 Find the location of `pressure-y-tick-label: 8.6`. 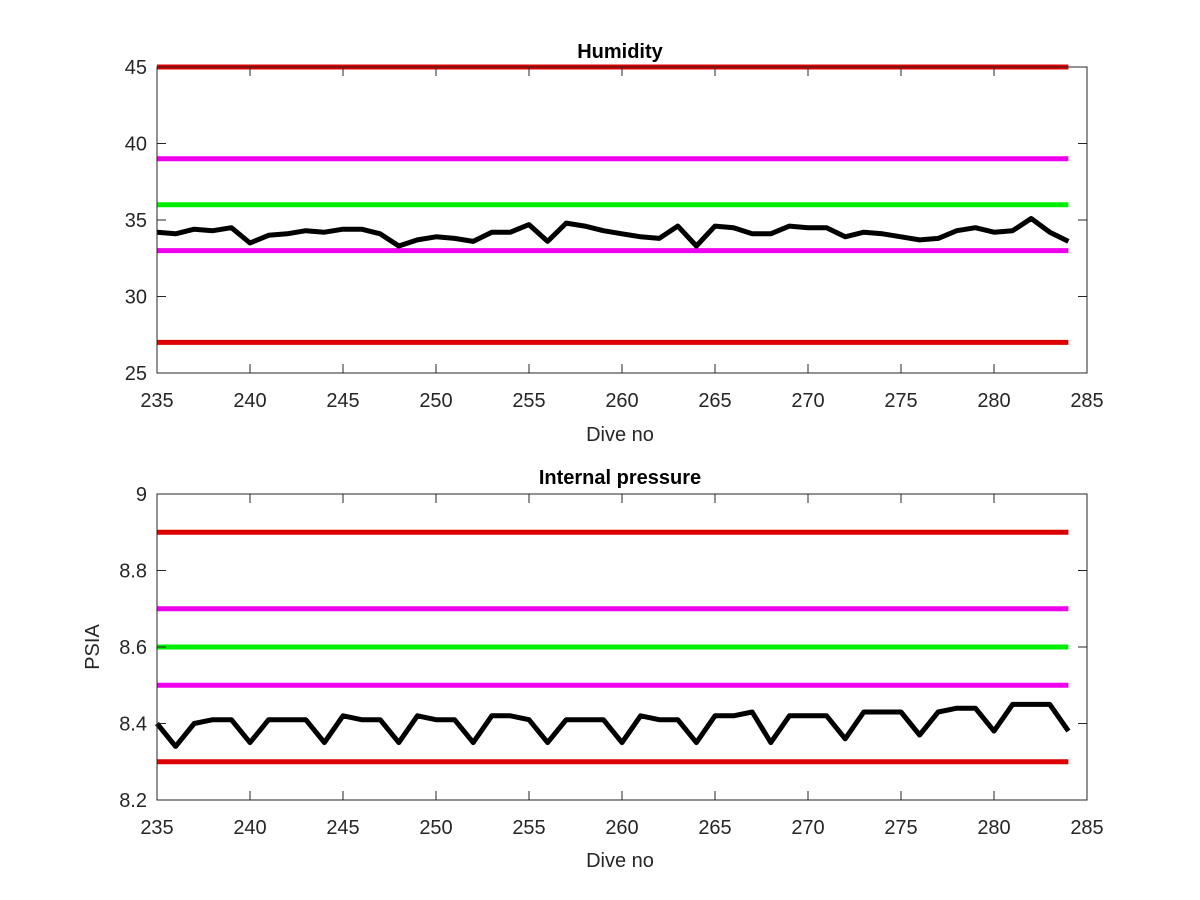

pressure-y-tick-label: 8.6 is located at coordinates (133, 648).